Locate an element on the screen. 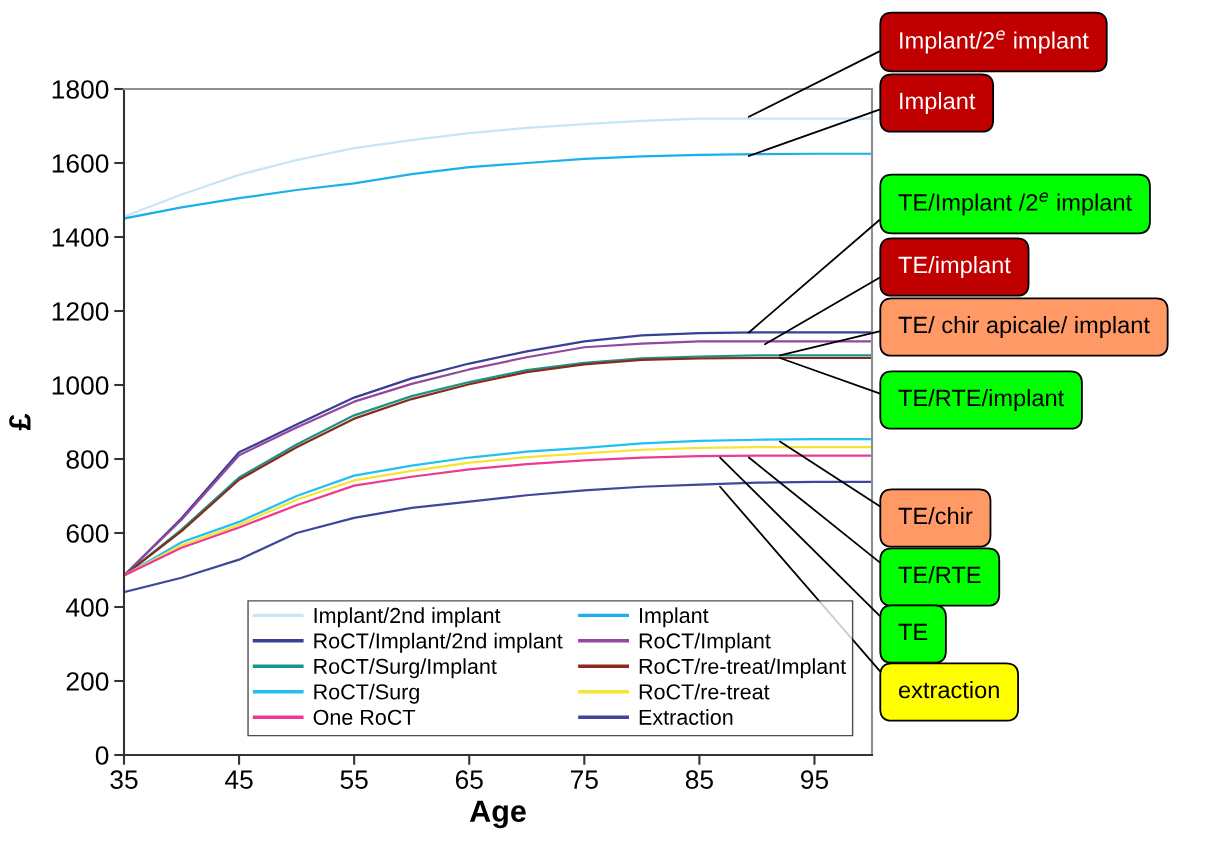 The image size is (1232, 848). legend-label: RoCT/Implant/2nd implant is located at coordinates (438, 642).